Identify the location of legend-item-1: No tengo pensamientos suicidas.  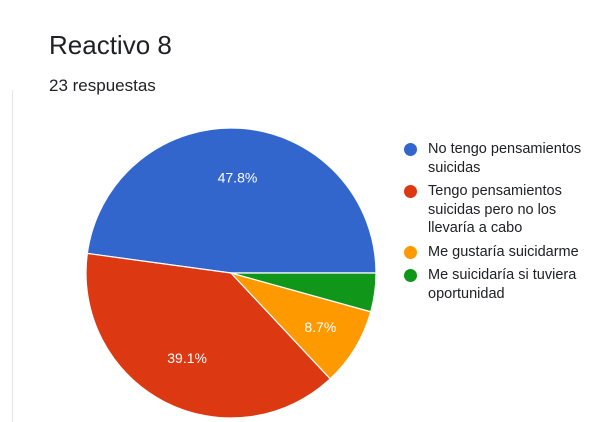
(504, 158).